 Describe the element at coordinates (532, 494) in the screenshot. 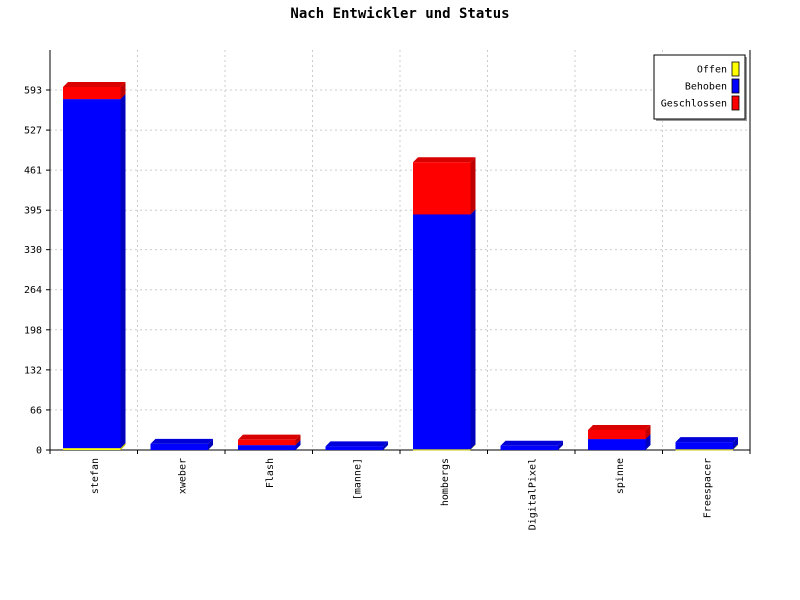

I see `x-tick-label: DigitalPixel` at that location.